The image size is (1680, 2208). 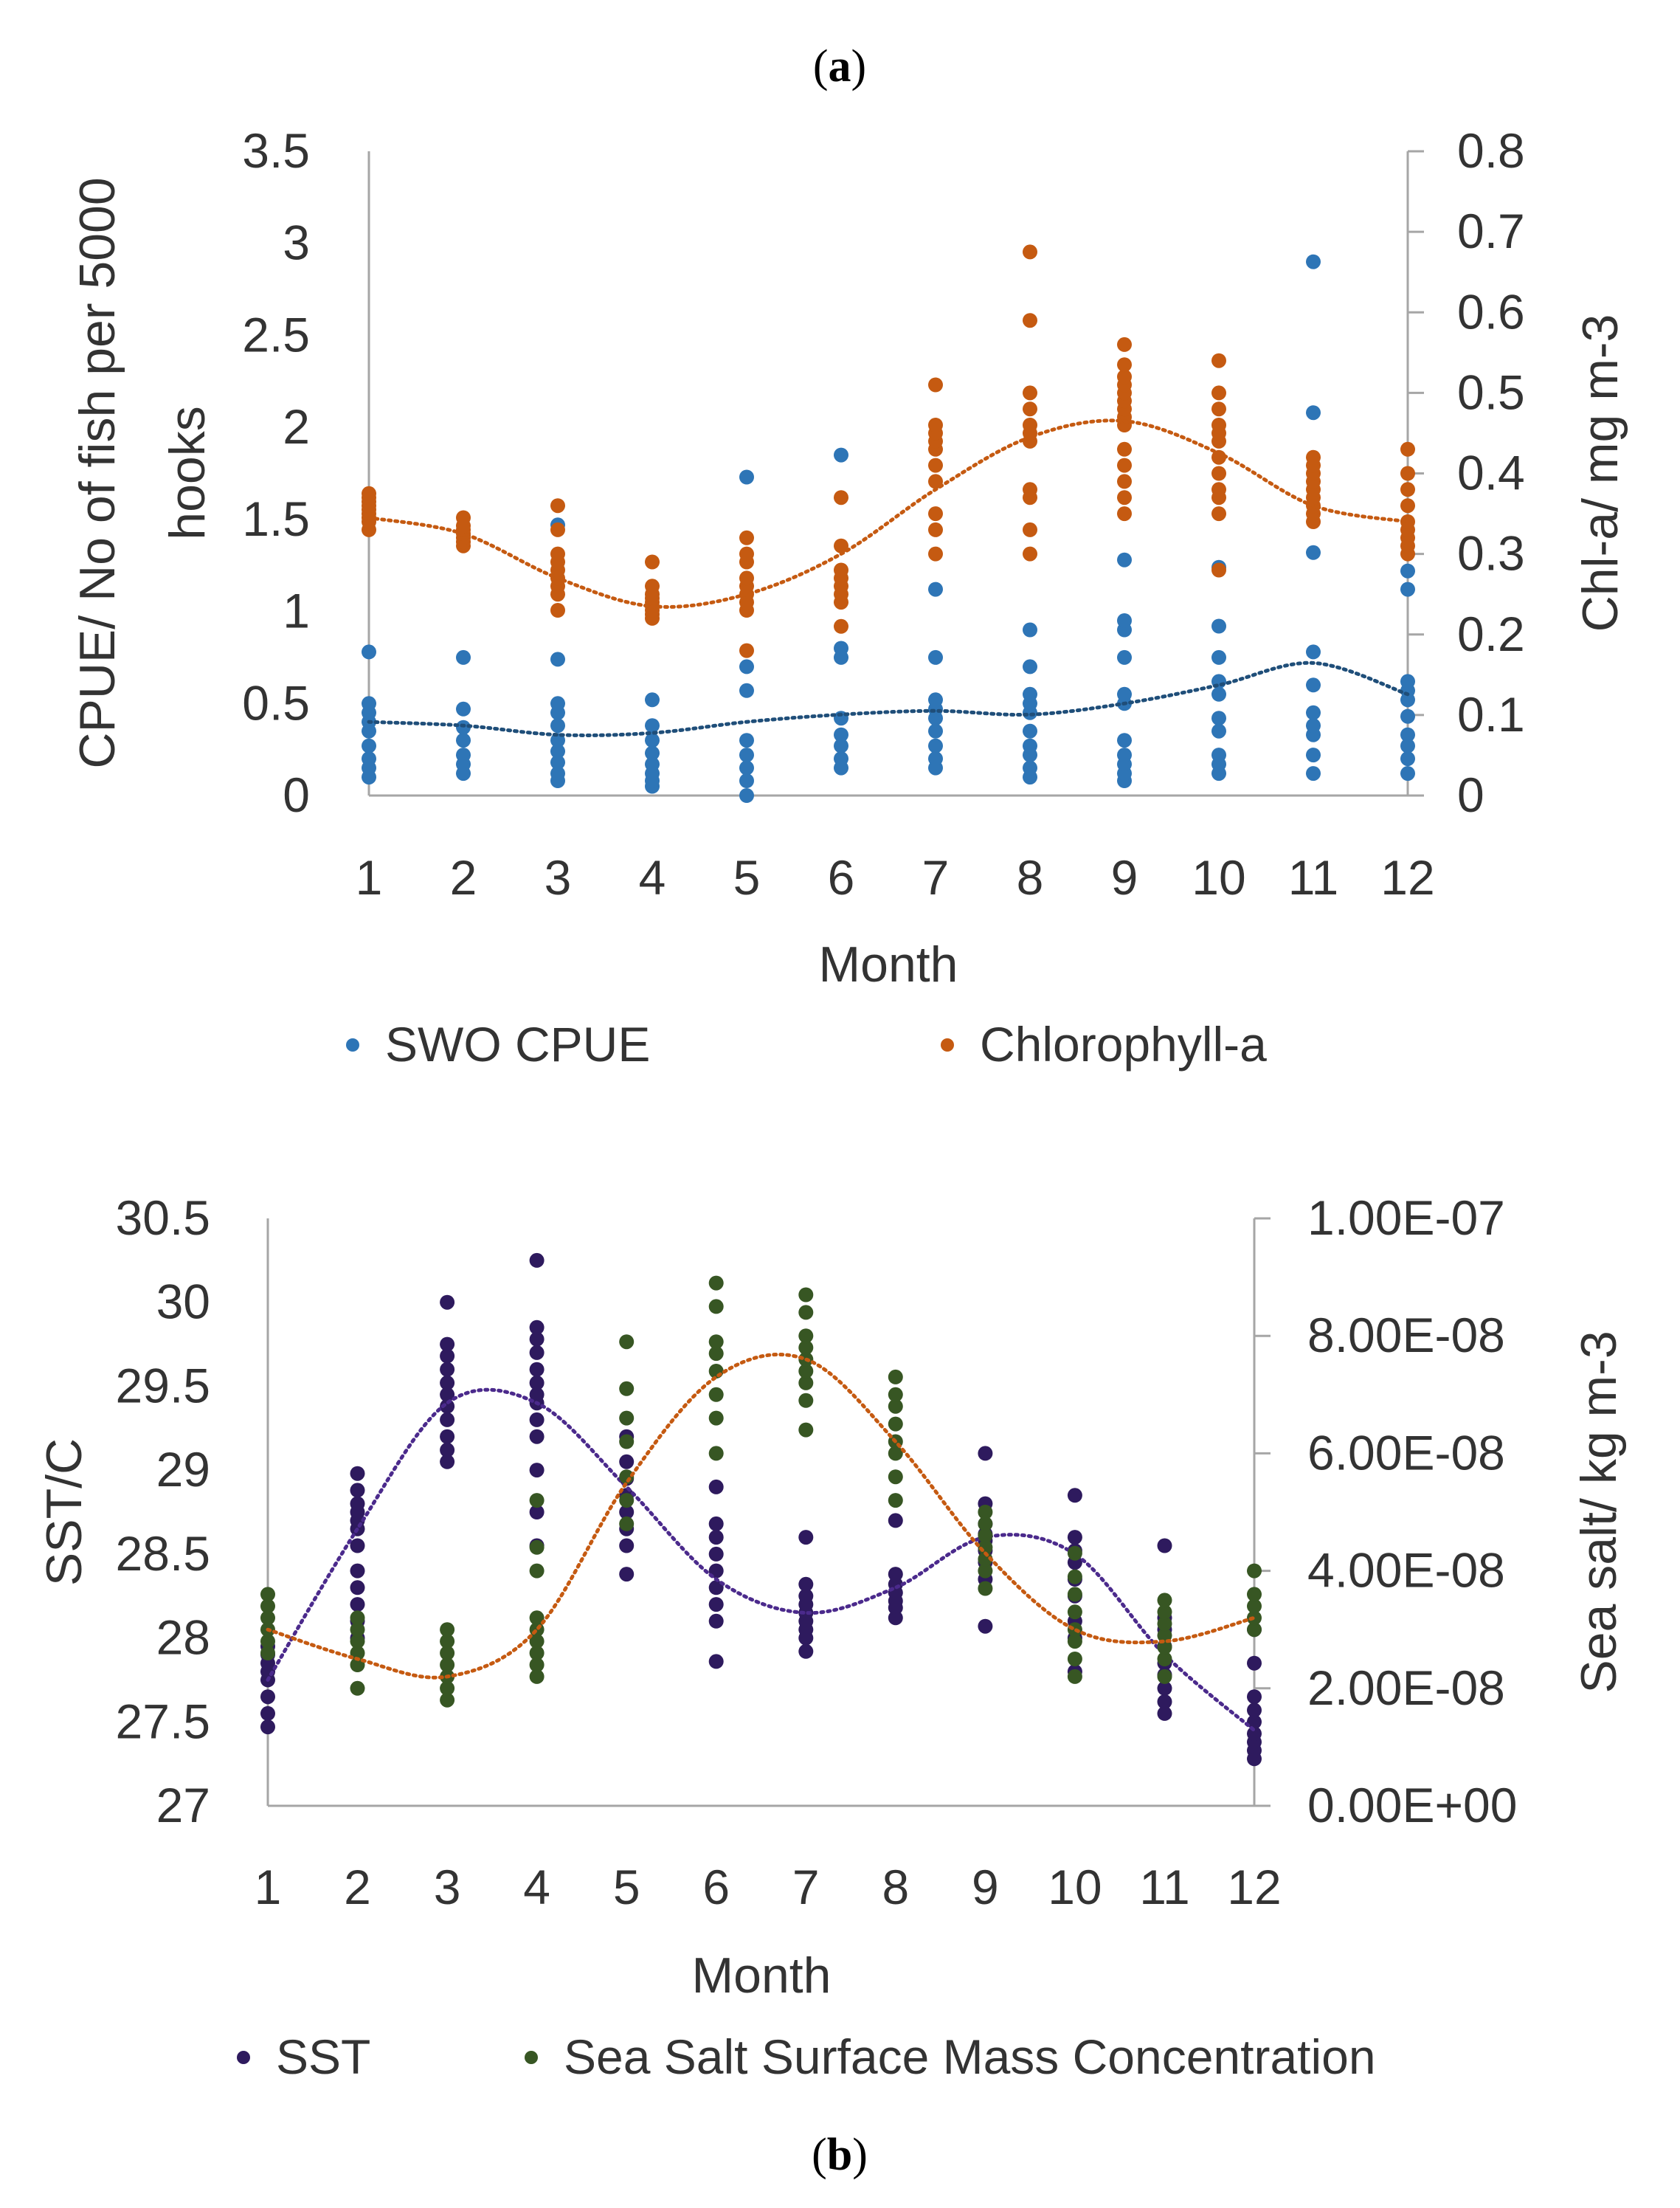 What do you see at coordinates (970, 2056) in the screenshot?
I see `legend-label: Sea Salt Surface Mass Concentration` at bounding box center [970, 2056].